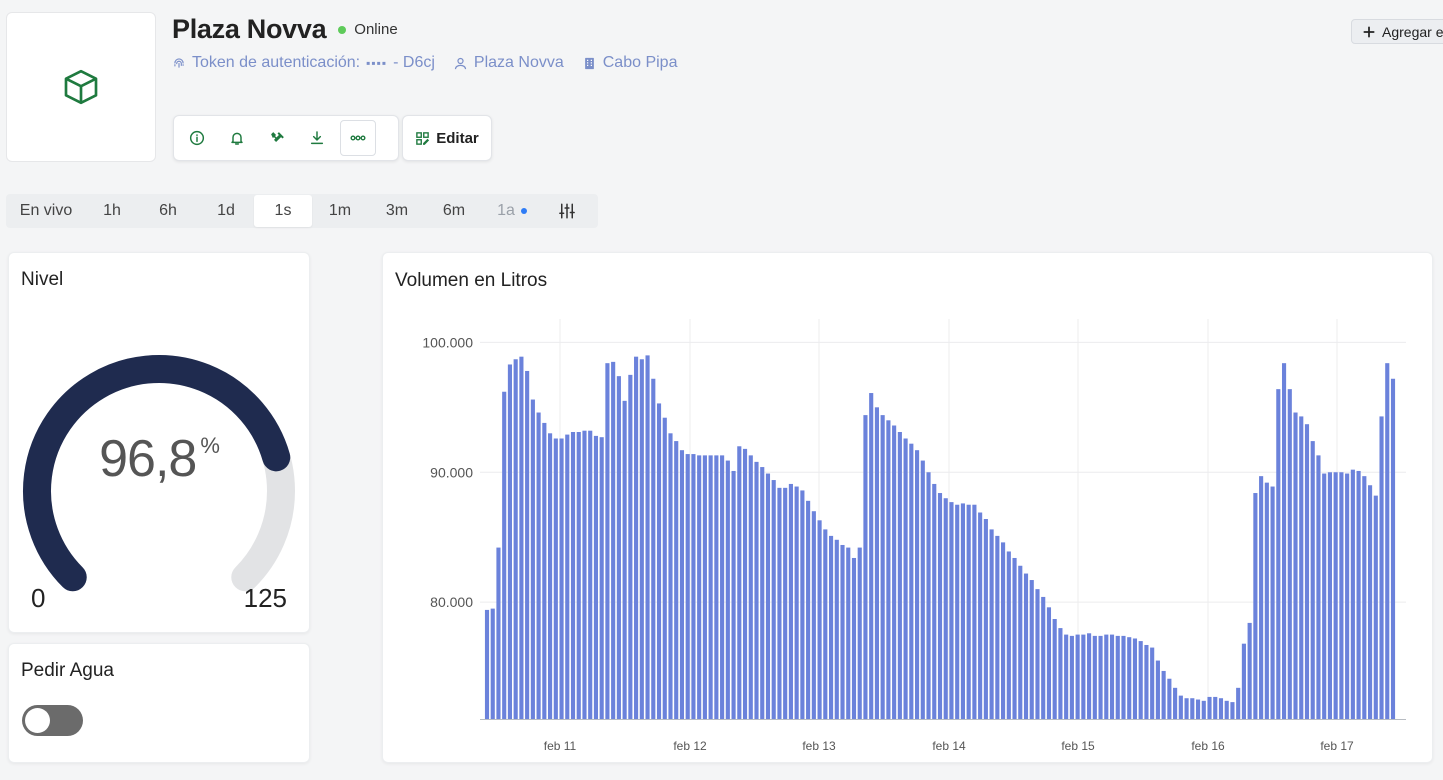 The height and width of the screenshot is (780, 1443). Describe the element at coordinates (340, 210) in the screenshot. I see `range-1m: 1m` at that location.